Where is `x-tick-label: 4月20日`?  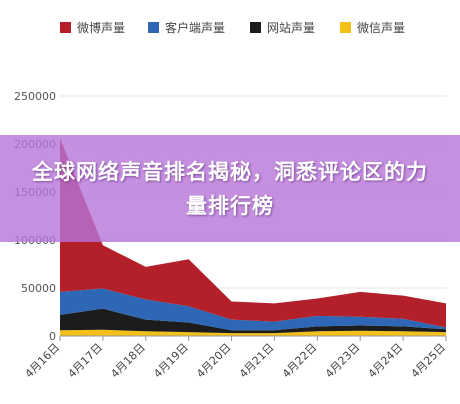
x-tick-label: 4月20日 is located at coordinates (214, 361).